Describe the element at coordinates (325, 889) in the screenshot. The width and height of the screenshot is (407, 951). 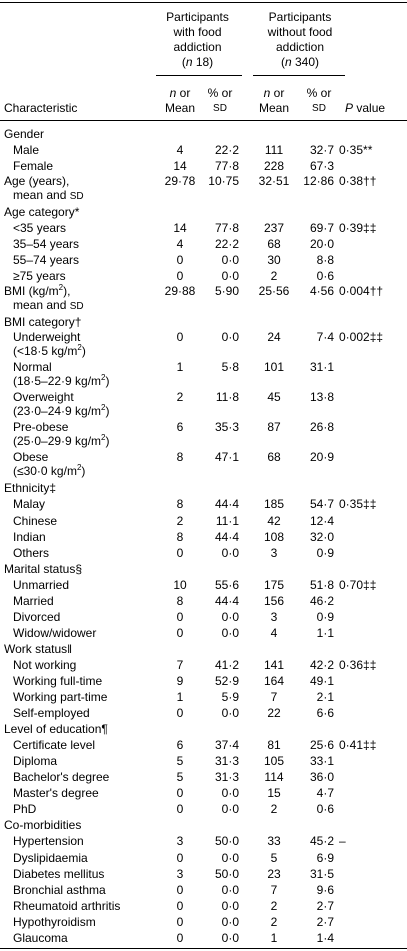
I see `cell-pct-or-sd-2: 9·6` at that location.